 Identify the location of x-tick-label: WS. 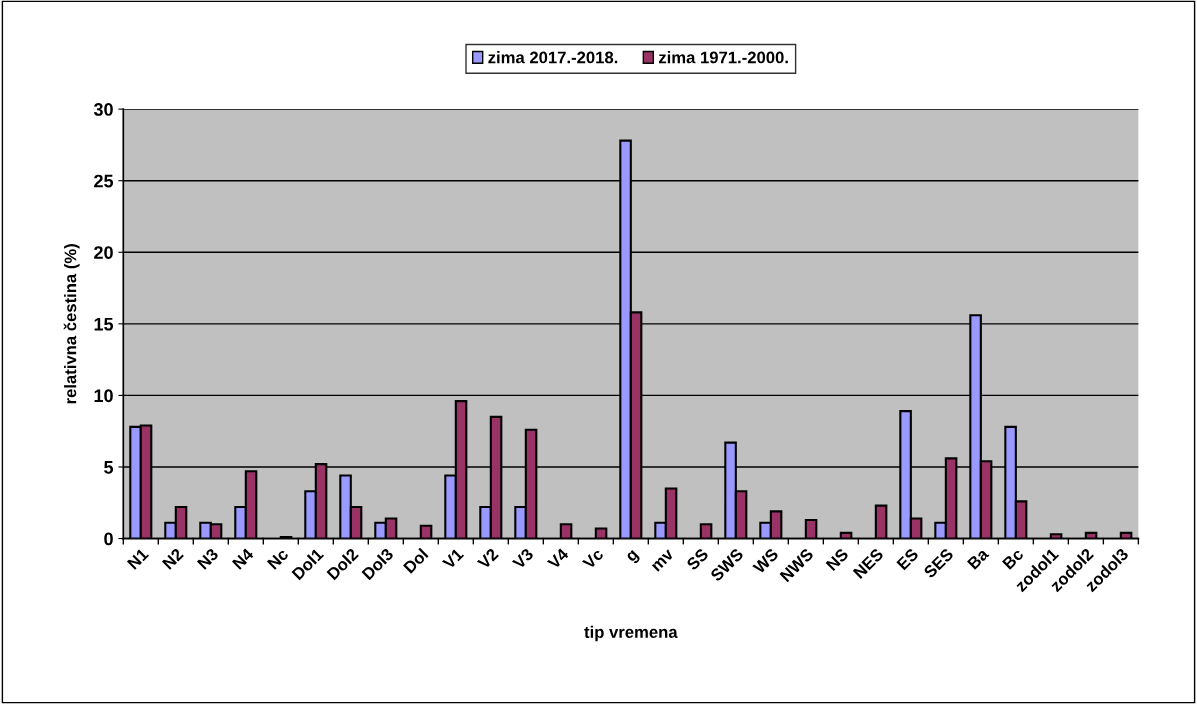
(766, 561).